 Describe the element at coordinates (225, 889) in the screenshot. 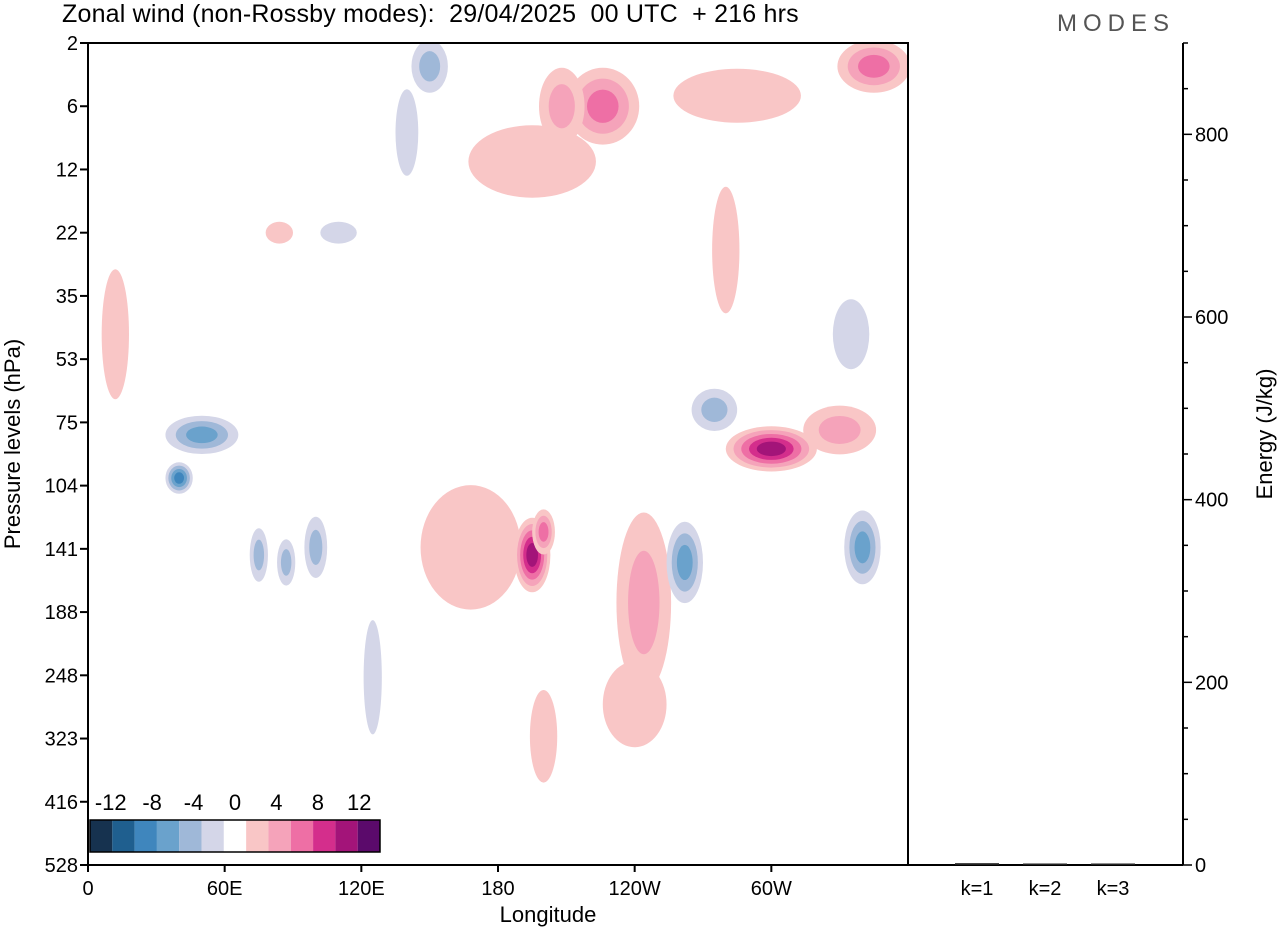

I see `x-tick-label: 60E` at that location.